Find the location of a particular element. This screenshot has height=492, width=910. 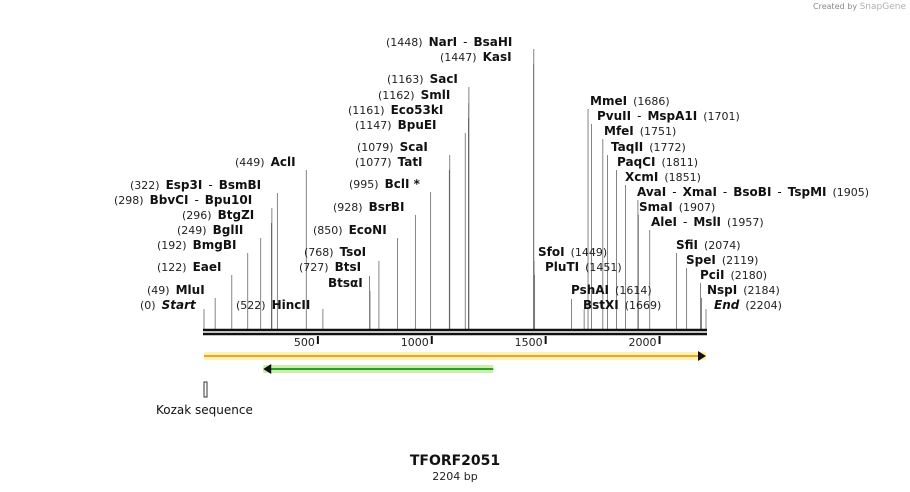

enzyme-name: SmlI is located at coordinates (436, 95).